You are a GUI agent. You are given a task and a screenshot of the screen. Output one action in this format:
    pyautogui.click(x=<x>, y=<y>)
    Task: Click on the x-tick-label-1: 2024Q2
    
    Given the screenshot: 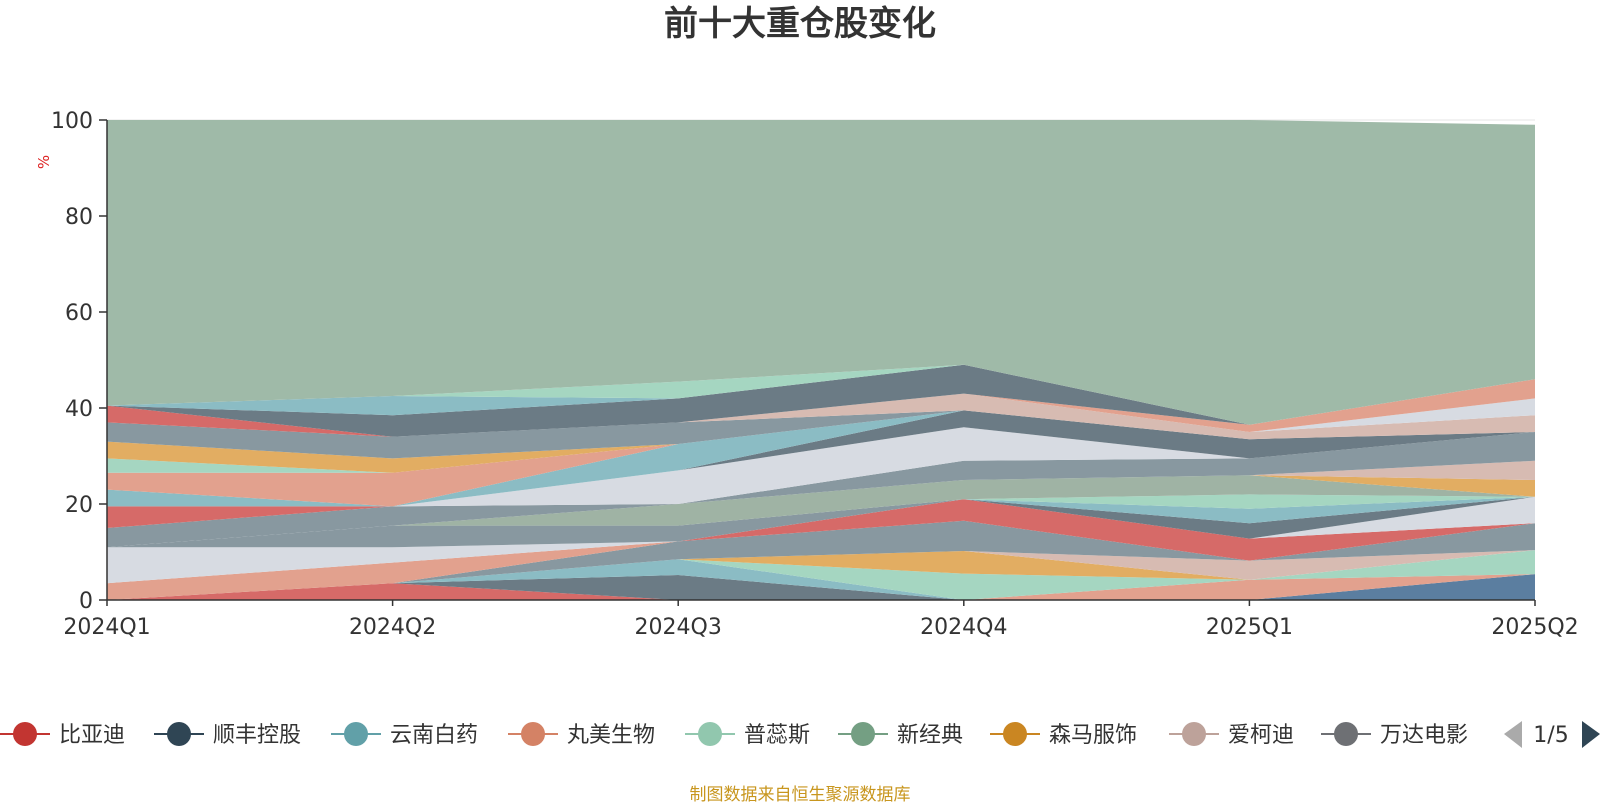 What is the action you would take?
    pyautogui.click(x=392, y=627)
    